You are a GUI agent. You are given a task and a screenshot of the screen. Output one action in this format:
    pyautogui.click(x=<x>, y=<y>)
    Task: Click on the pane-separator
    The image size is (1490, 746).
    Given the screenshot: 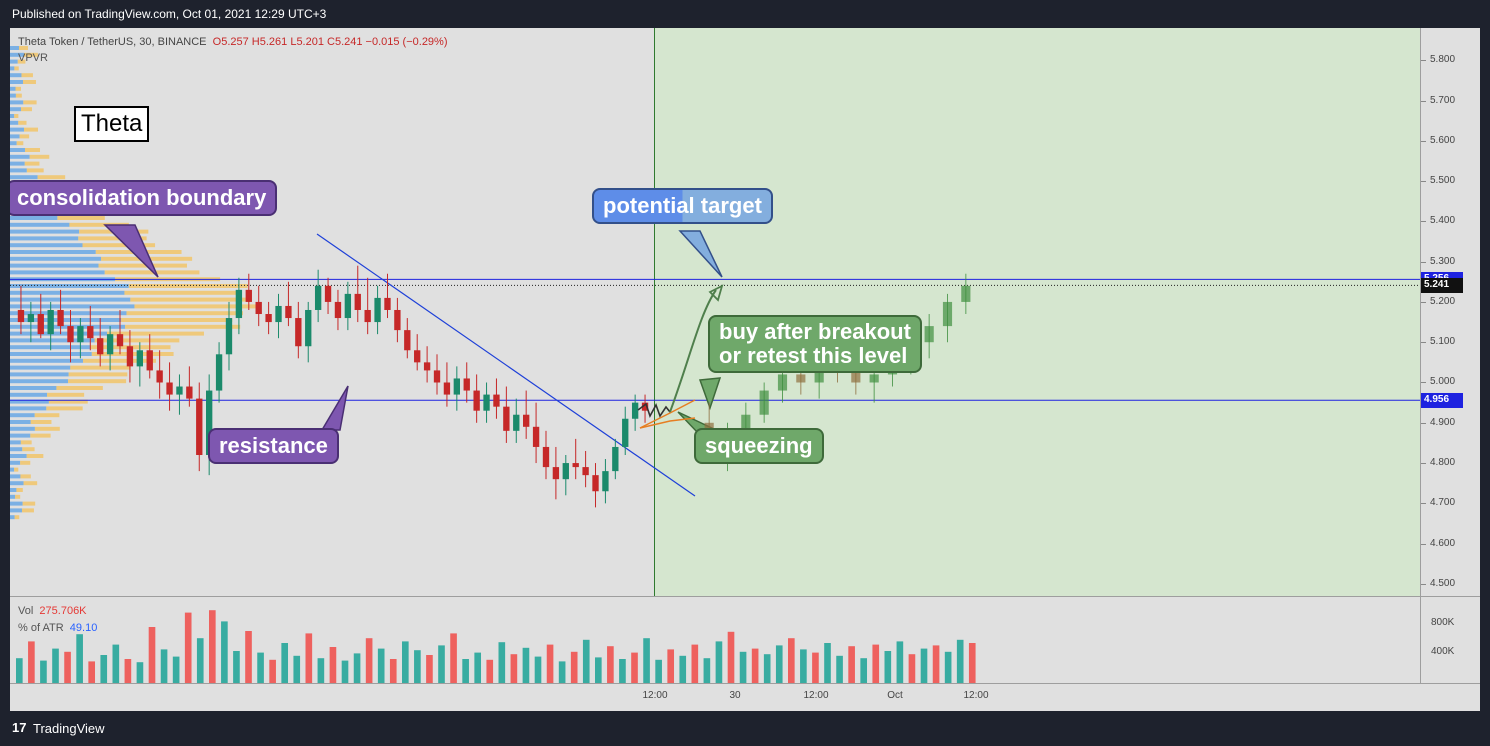 What is the action you would take?
    pyautogui.click(x=745, y=596)
    